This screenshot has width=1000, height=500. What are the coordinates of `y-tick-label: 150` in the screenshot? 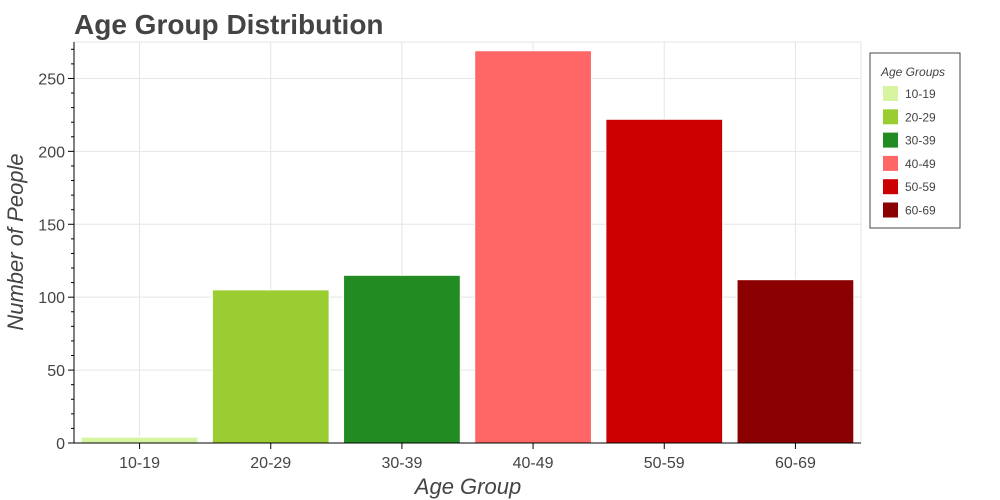 It's located at (51, 225).